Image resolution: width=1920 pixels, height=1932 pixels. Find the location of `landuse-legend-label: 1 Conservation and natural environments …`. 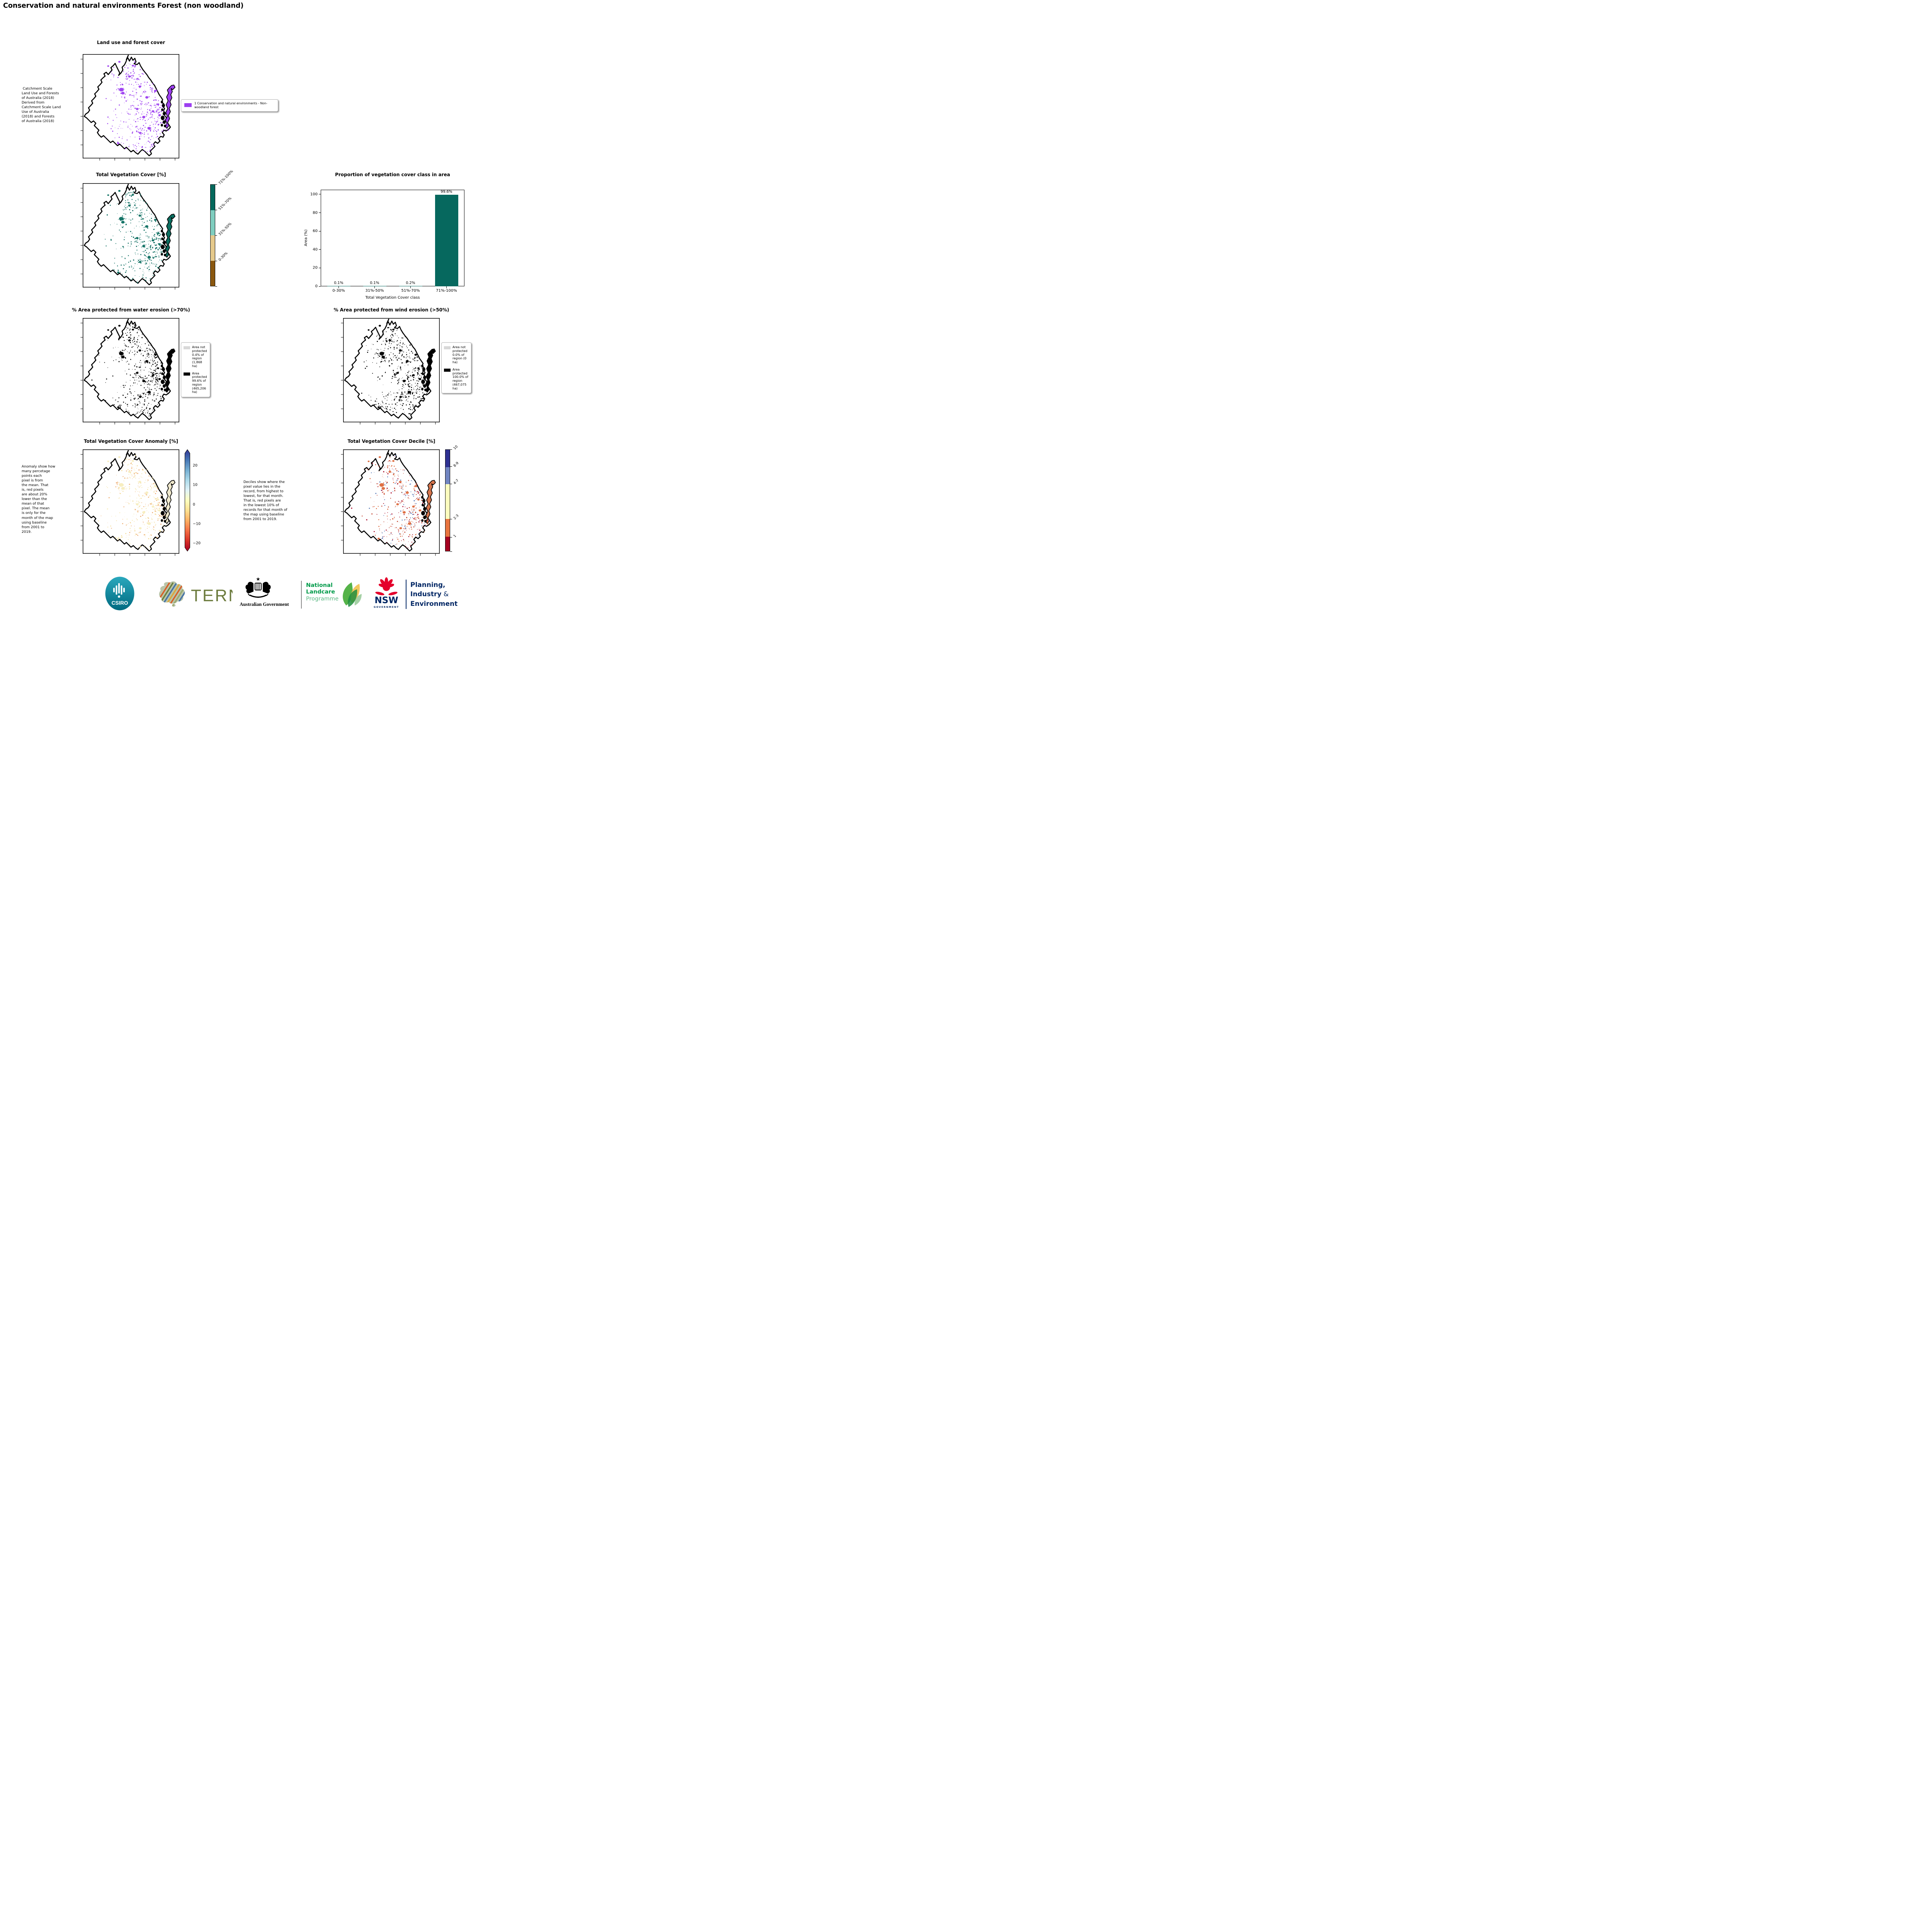

landuse-legend-label: 1 Conservation and natural environments … is located at coordinates (230, 105).